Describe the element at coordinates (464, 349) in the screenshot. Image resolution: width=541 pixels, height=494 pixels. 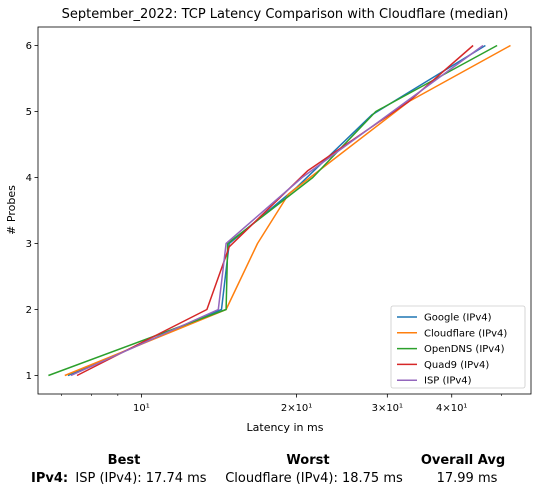
I see `legend-label-2: OpenDNS (IPv4)` at that location.